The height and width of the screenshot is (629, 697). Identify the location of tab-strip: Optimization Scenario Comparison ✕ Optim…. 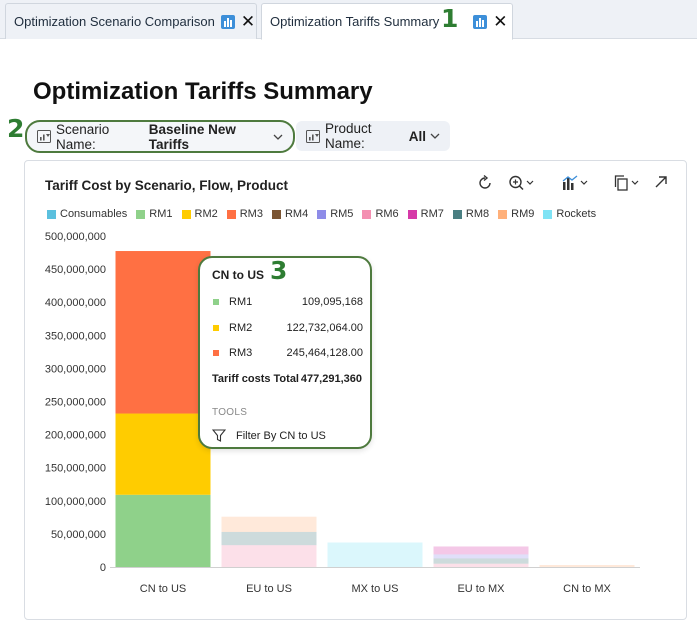
(348, 20).